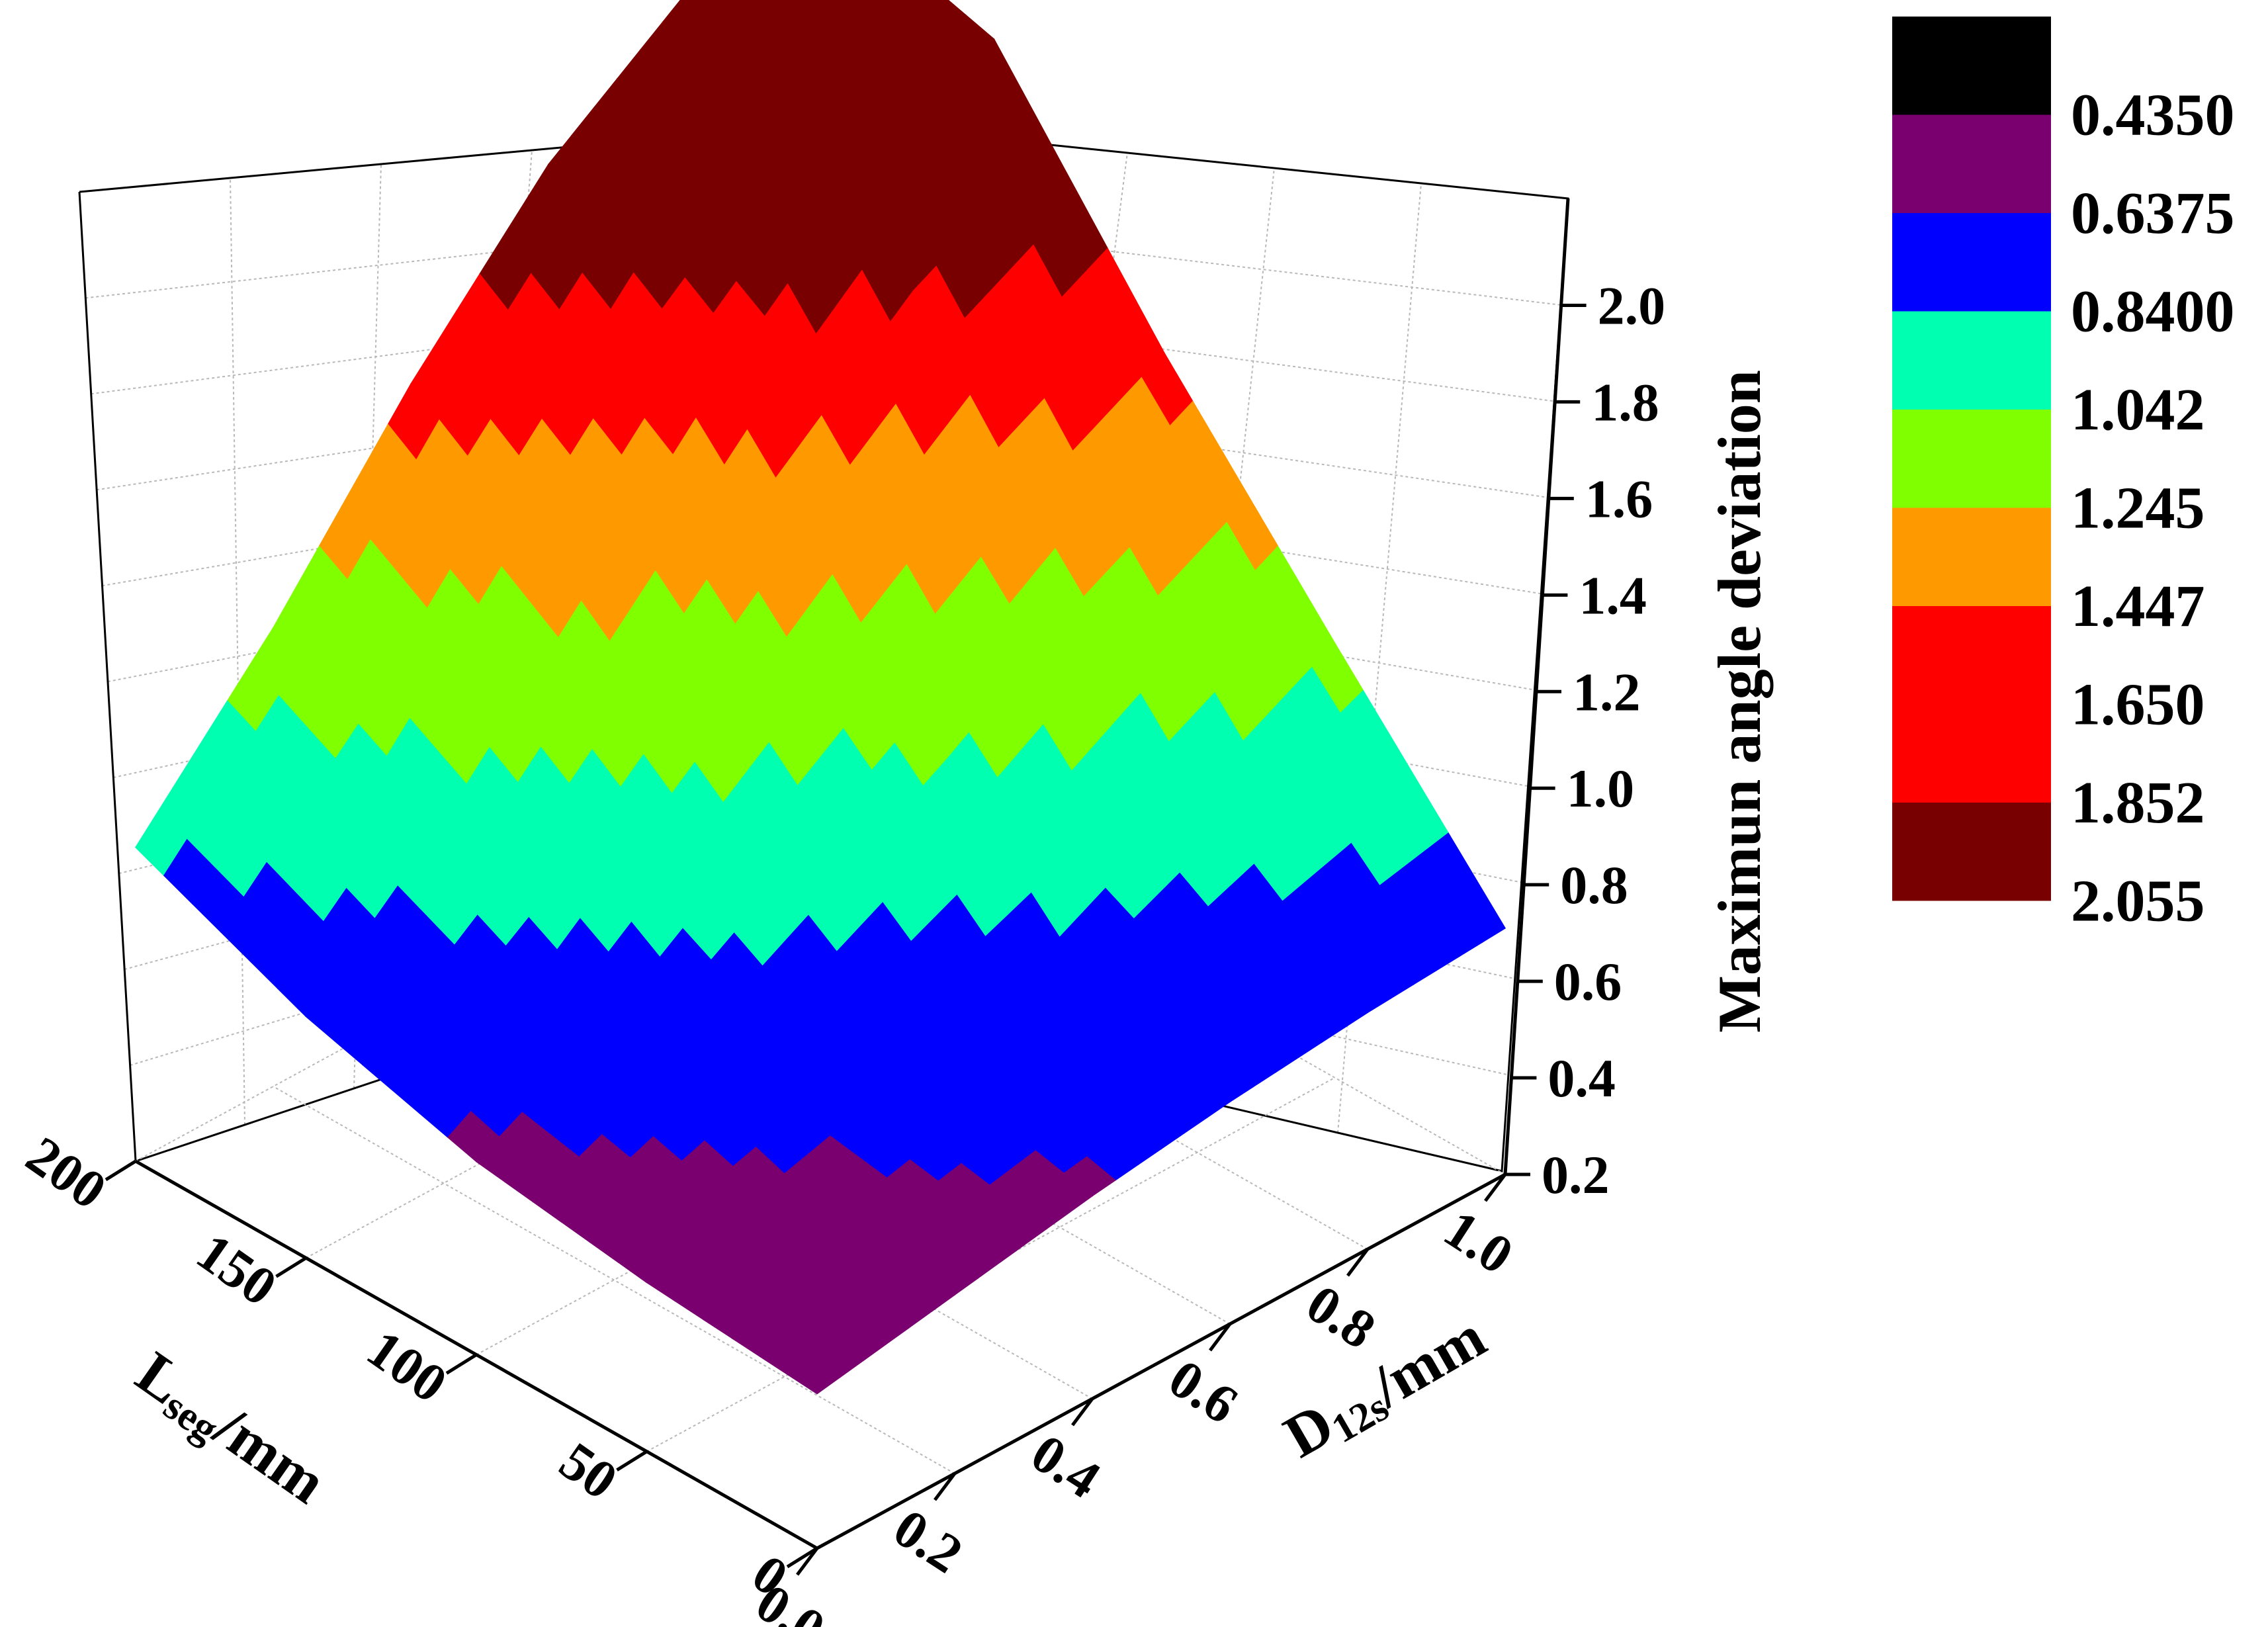 The height and width of the screenshot is (1627, 2268). I want to click on z-tick-label: 1.0, so click(1601, 788).